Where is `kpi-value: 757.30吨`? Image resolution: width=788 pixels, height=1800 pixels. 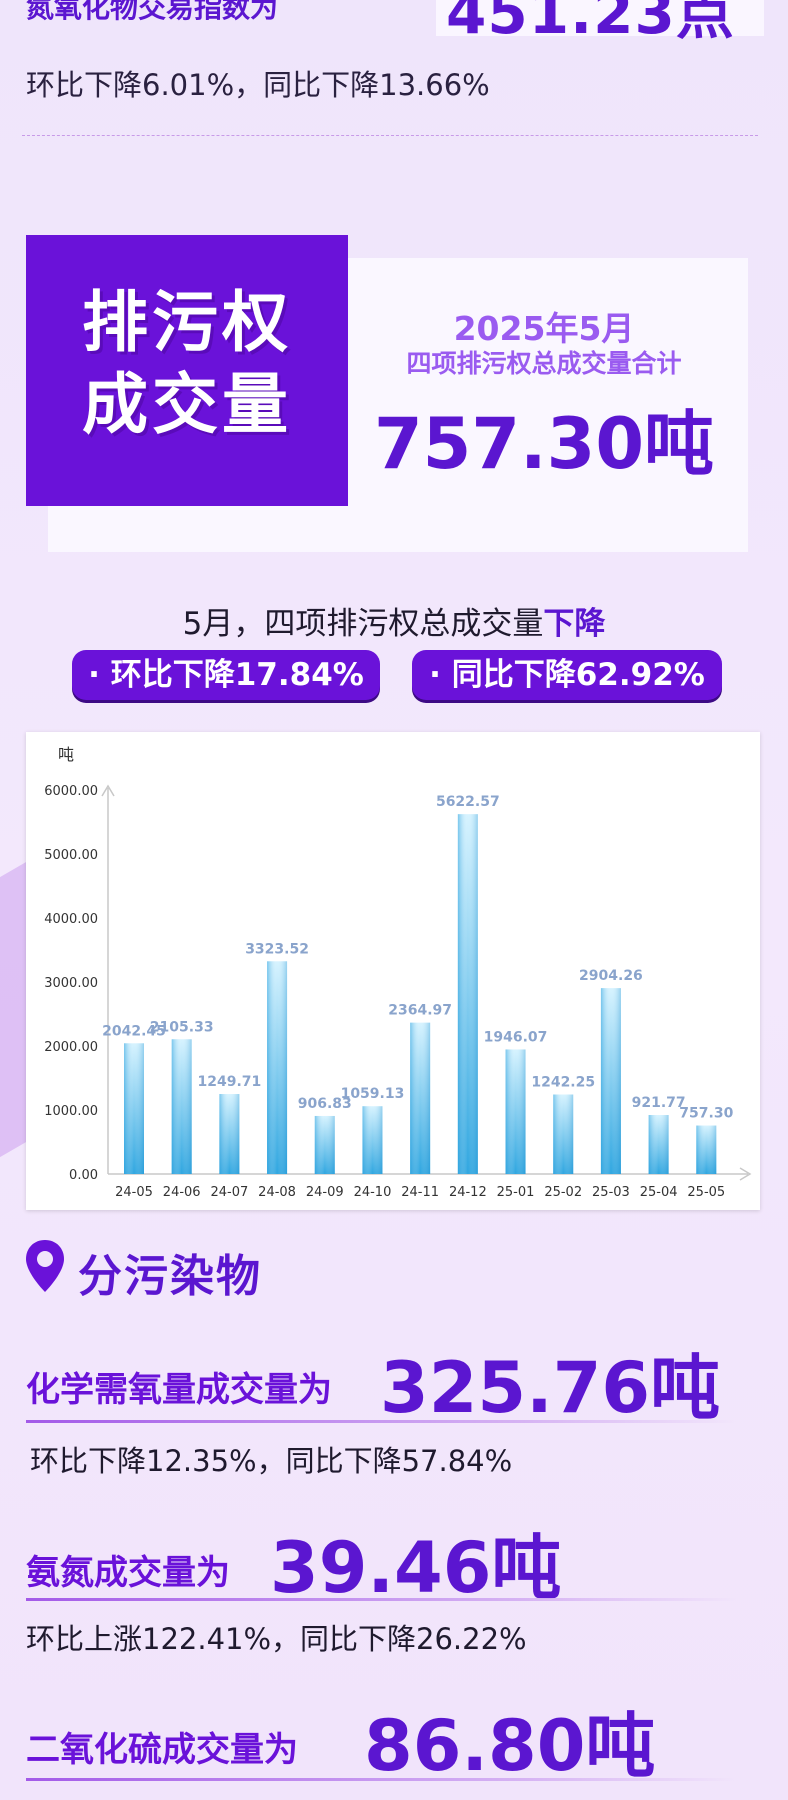 kpi-value: 757.30吨 is located at coordinates (544, 444).